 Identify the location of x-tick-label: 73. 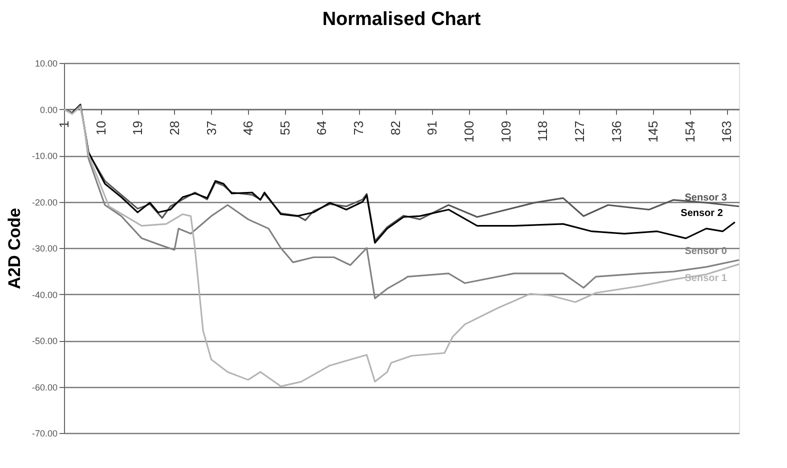
(358, 128).